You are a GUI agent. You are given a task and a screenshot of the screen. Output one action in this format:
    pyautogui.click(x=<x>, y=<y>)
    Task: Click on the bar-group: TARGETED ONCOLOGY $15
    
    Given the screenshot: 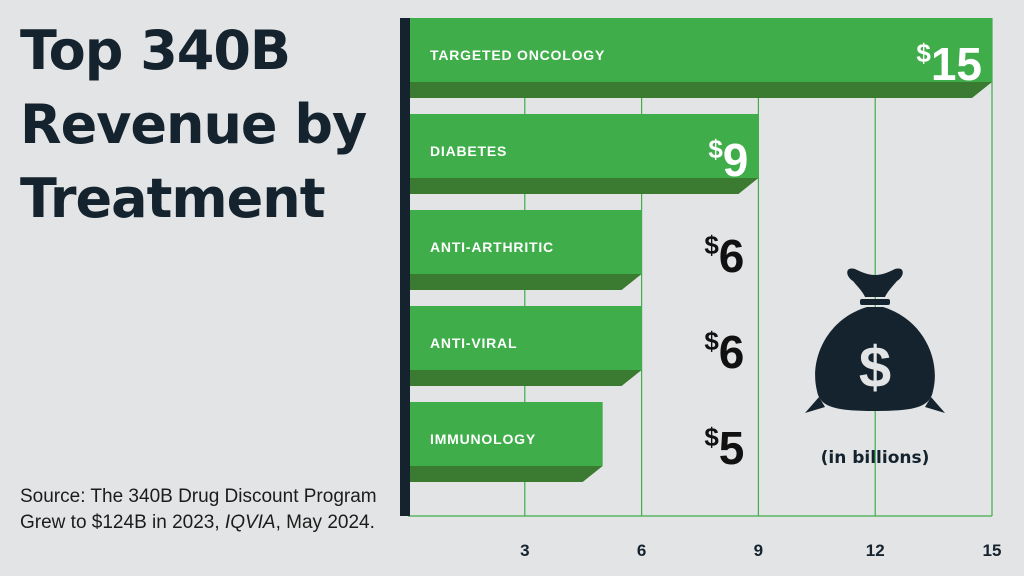 What is the action you would take?
    pyautogui.click(x=700, y=58)
    